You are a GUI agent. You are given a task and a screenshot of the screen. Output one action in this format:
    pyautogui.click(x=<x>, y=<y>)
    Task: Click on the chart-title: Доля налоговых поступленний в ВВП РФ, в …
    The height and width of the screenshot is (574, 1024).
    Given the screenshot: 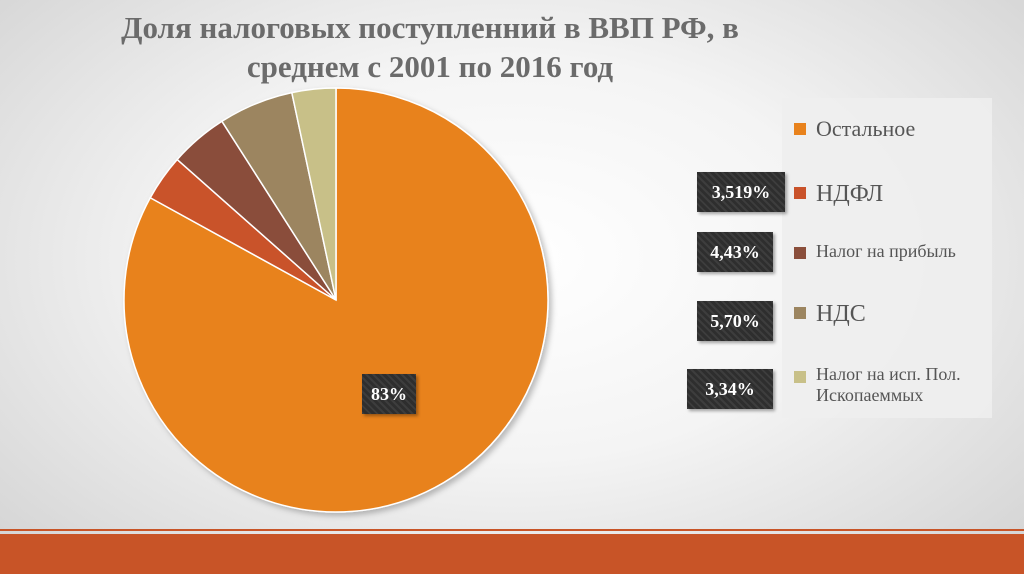 What is the action you would take?
    pyautogui.click(x=430, y=47)
    